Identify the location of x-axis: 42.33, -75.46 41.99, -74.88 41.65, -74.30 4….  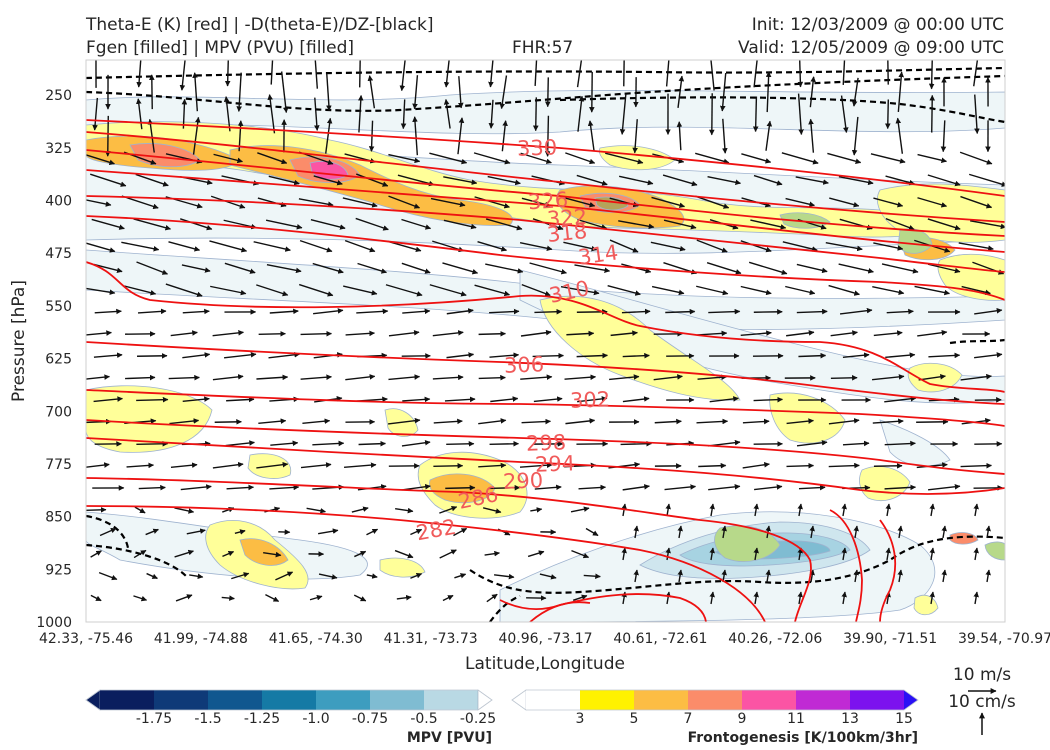
(544, 639).